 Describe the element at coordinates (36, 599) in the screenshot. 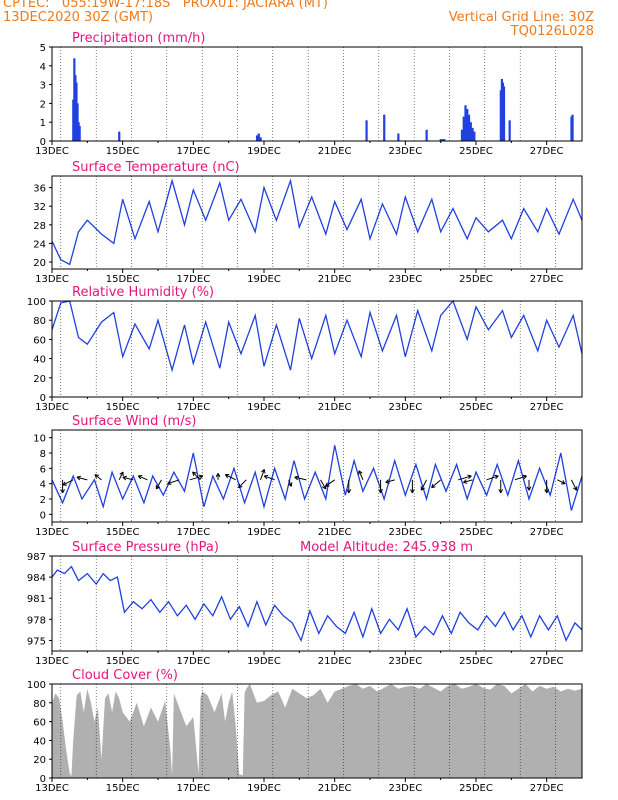

I see `y-tick-label: 981` at that location.